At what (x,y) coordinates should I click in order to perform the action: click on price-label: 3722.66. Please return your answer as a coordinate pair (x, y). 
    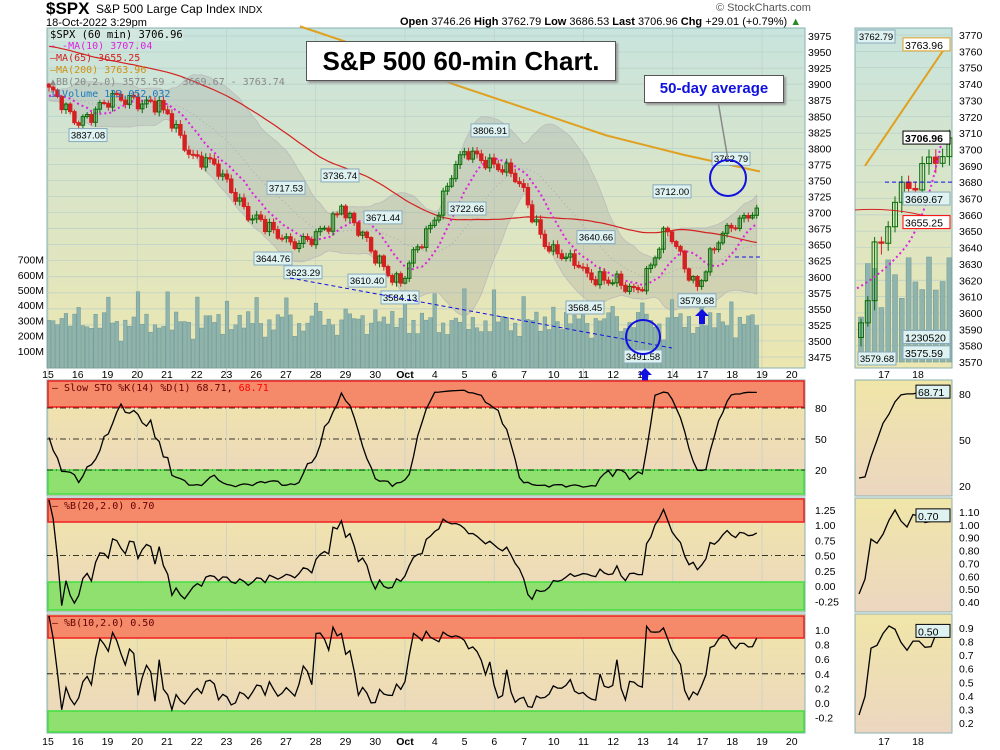
    Looking at the image, I should click on (467, 209).